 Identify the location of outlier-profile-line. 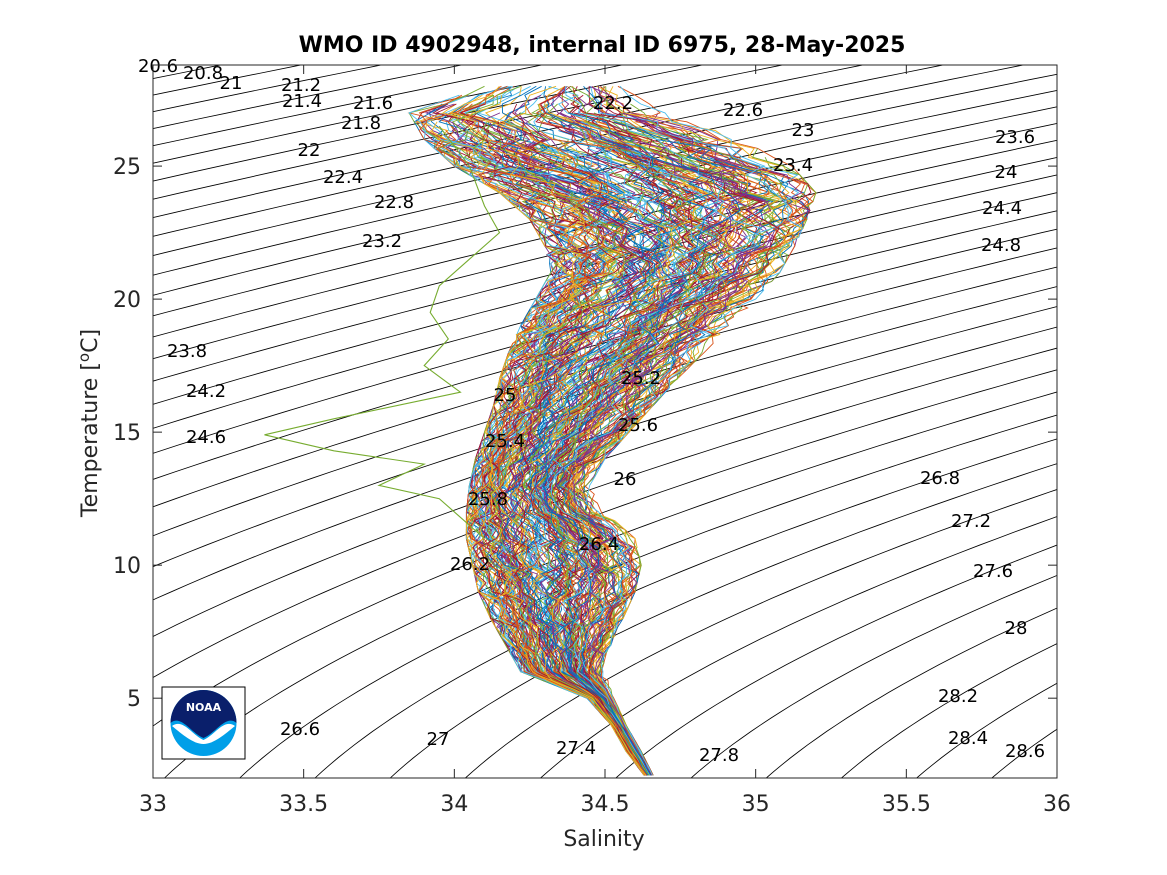
(382, 332).